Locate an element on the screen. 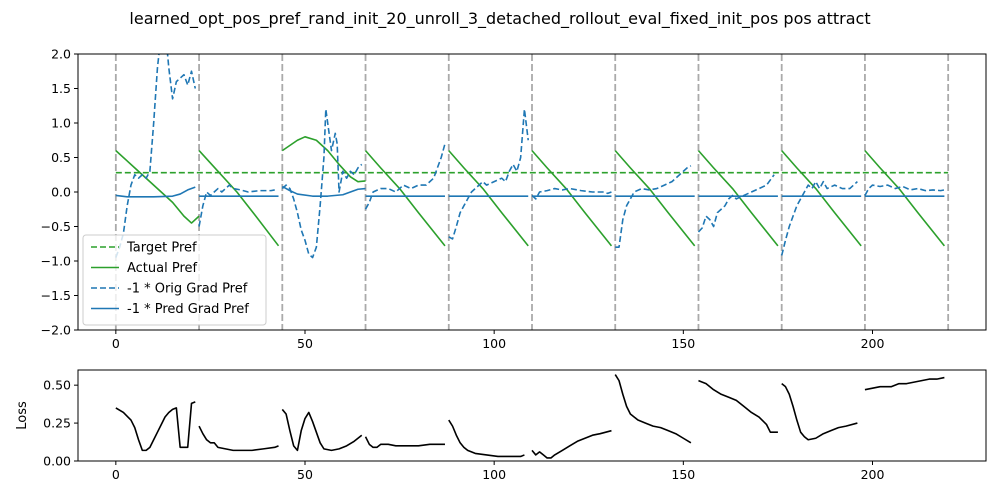 This screenshot has height=500, width=1000. bottom-y-tick-label: 0.25 is located at coordinates (57, 423).